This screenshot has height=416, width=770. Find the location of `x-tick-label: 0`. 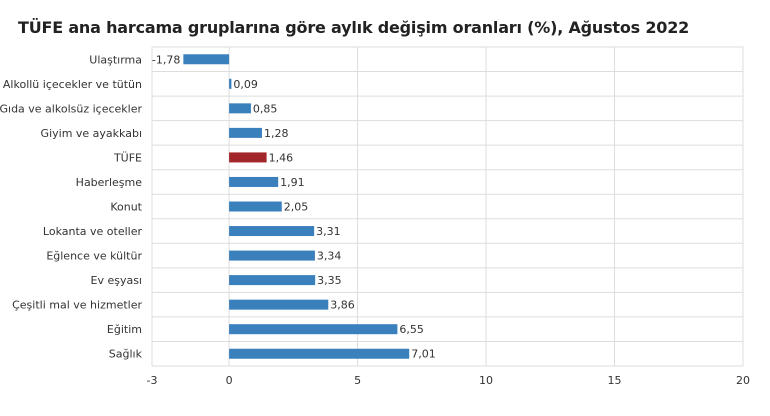

x-tick-label: 0 is located at coordinates (229, 380).